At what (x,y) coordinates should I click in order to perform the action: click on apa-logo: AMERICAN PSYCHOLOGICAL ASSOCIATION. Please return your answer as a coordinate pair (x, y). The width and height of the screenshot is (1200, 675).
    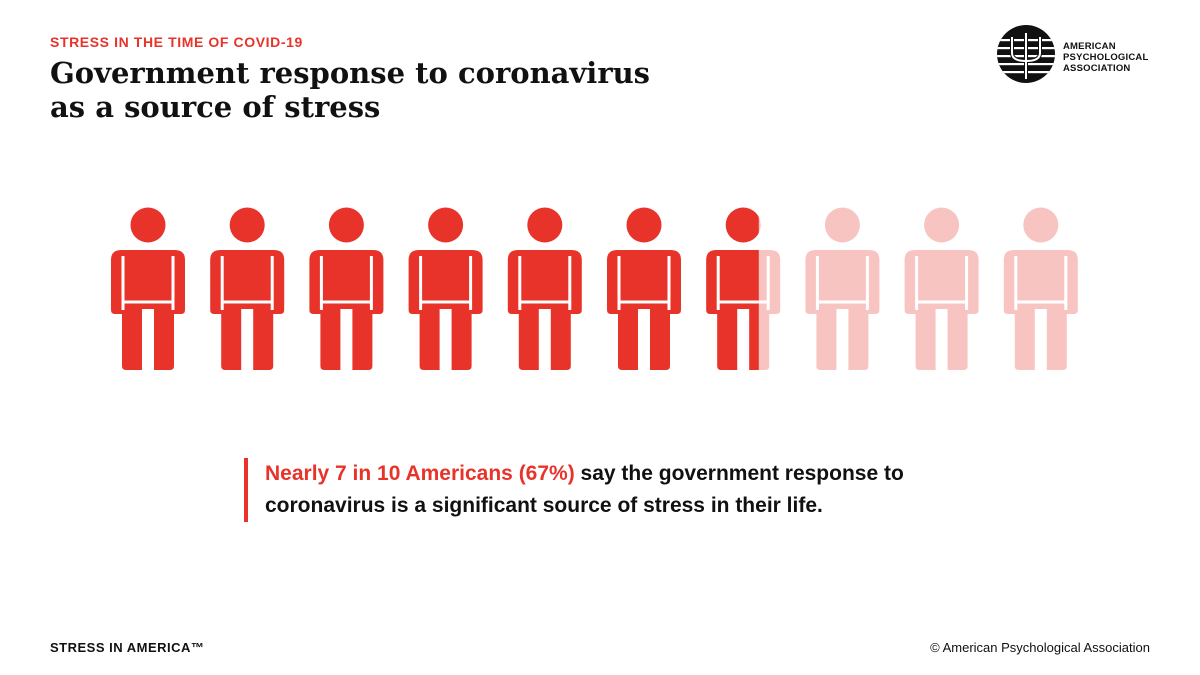
    Looking at the image, I should click on (1077, 55).